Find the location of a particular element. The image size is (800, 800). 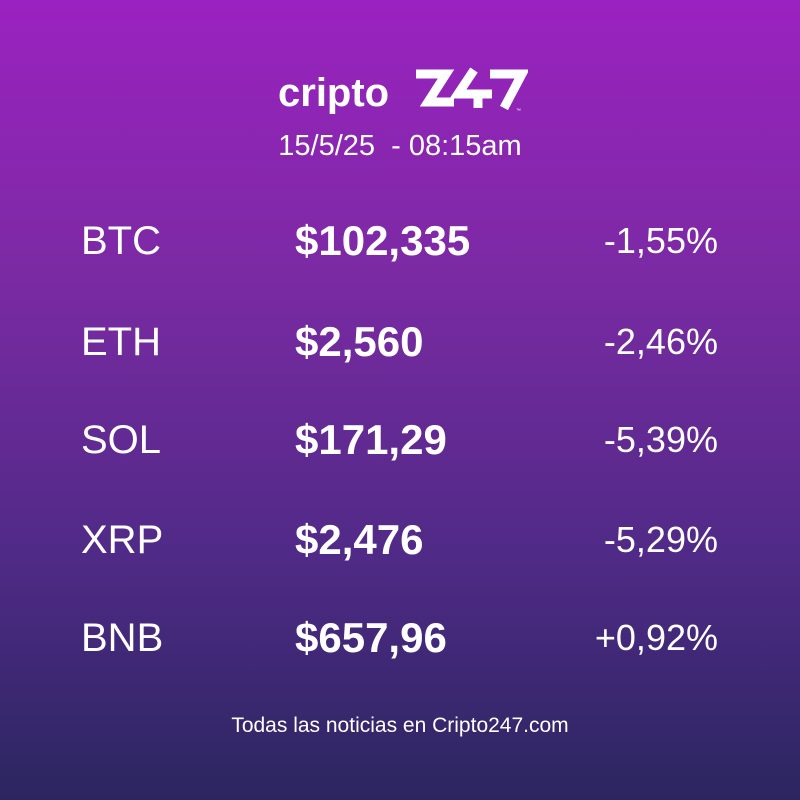

report-datetime: 15/5/25 - 08:15am is located at coordinates (400, 146).